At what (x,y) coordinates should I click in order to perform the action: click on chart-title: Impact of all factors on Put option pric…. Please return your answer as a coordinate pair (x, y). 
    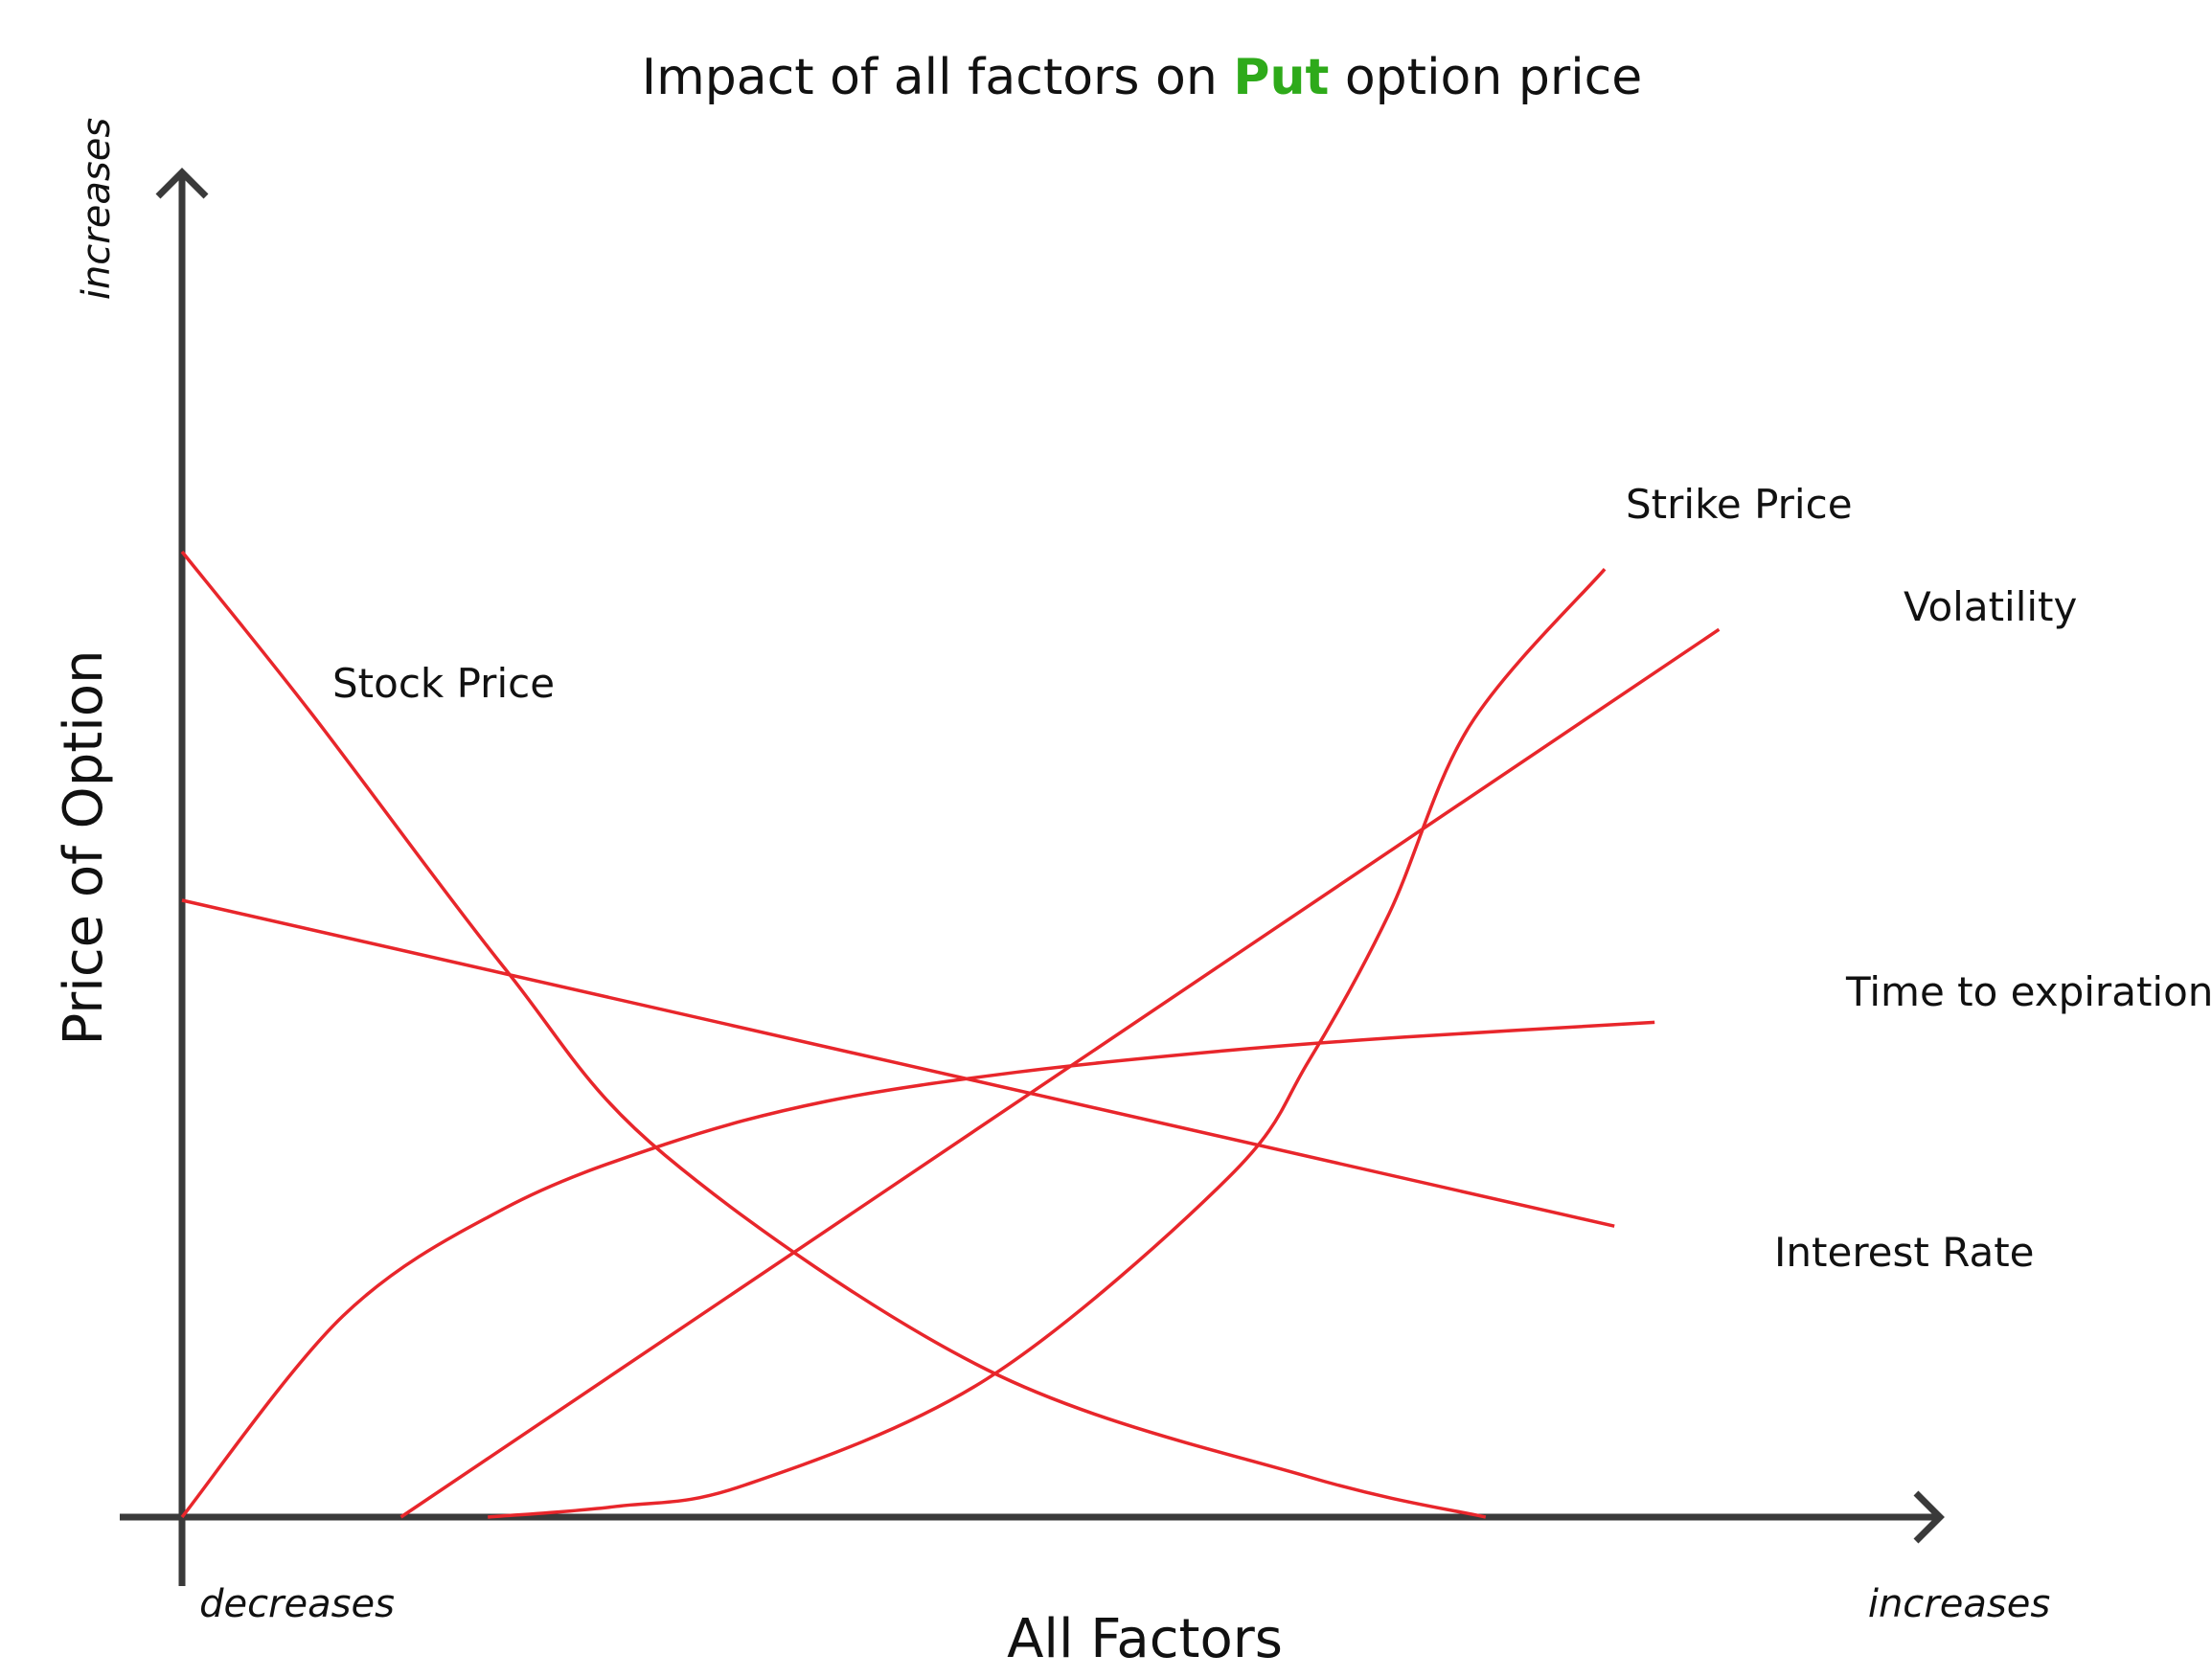
    Looking at the image, I should click on (1142, 77).